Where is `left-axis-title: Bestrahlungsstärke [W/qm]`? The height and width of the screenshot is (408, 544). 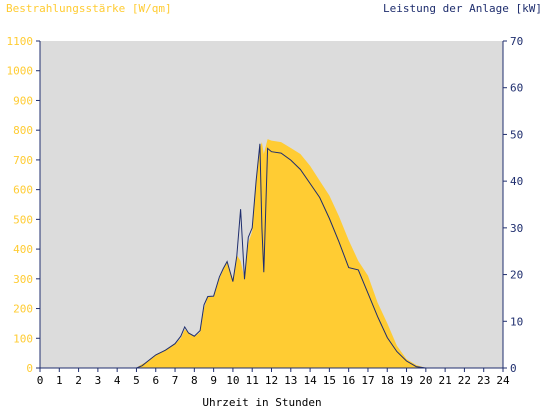
left-axis-title: Bestrahlungsstärke [W/qm] is located at coordinates (89, 8).